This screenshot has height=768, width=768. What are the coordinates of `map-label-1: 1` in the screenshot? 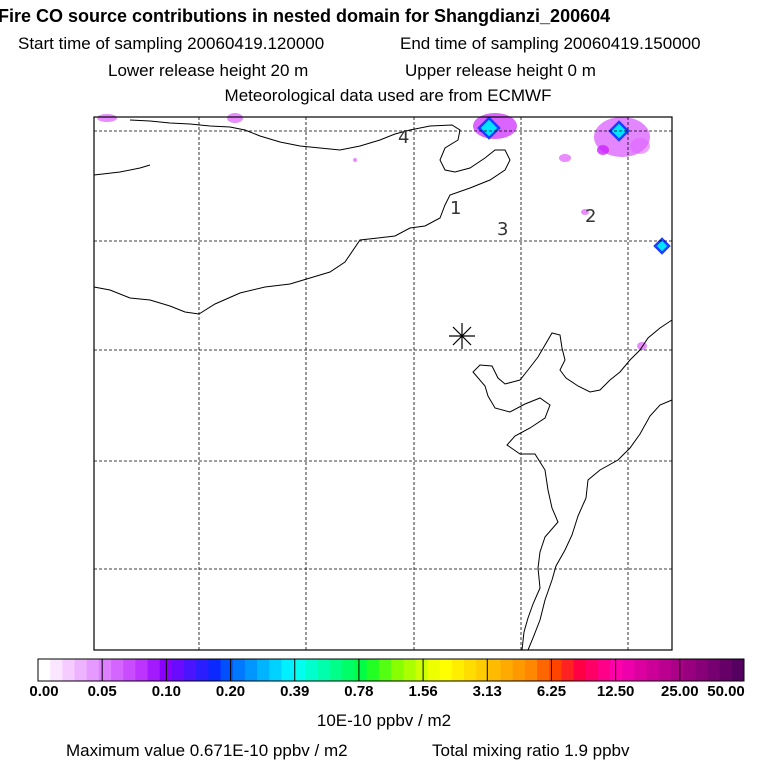 It's located at (455, 208).